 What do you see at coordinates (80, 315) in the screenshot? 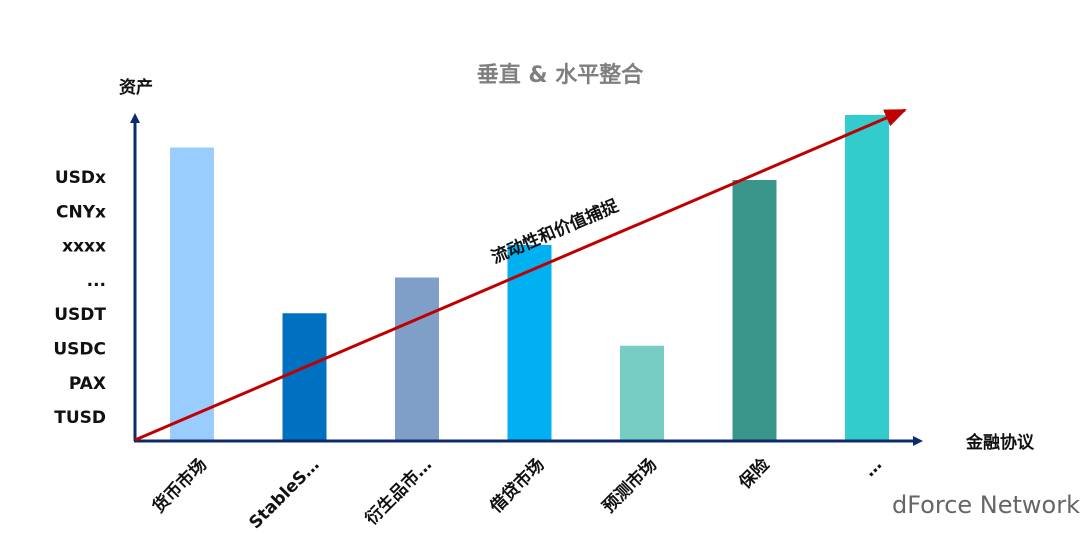
I see `asset-label: USDT` at bounding box center [80, 315].